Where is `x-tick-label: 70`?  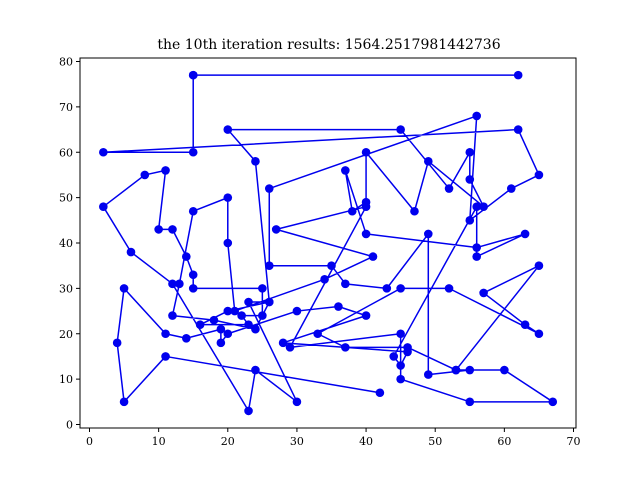
x-tick-label: 70 is located at coordinates (574, 441).